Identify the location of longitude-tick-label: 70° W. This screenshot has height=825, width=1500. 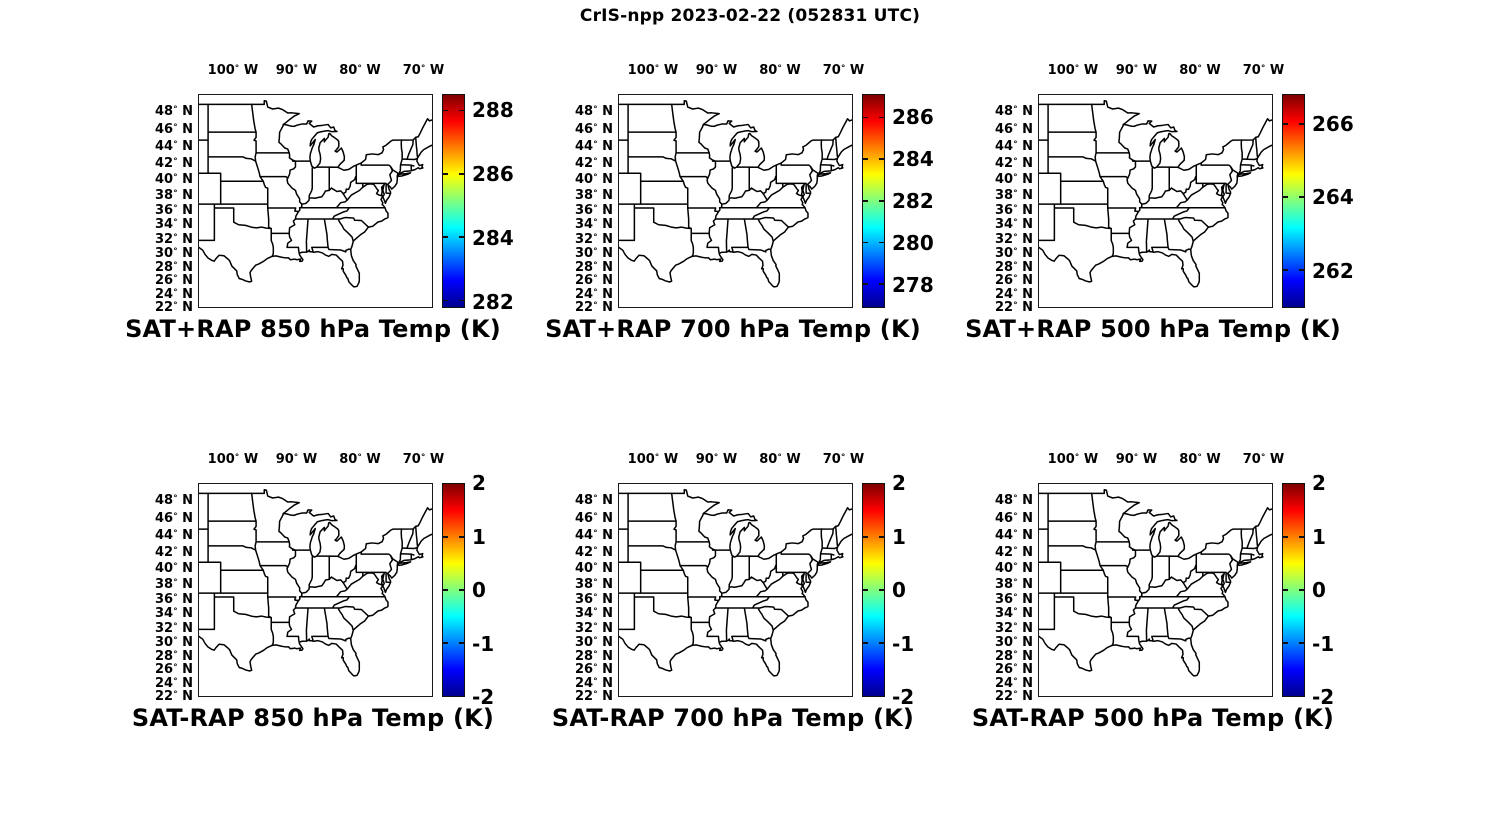
(843, 71).